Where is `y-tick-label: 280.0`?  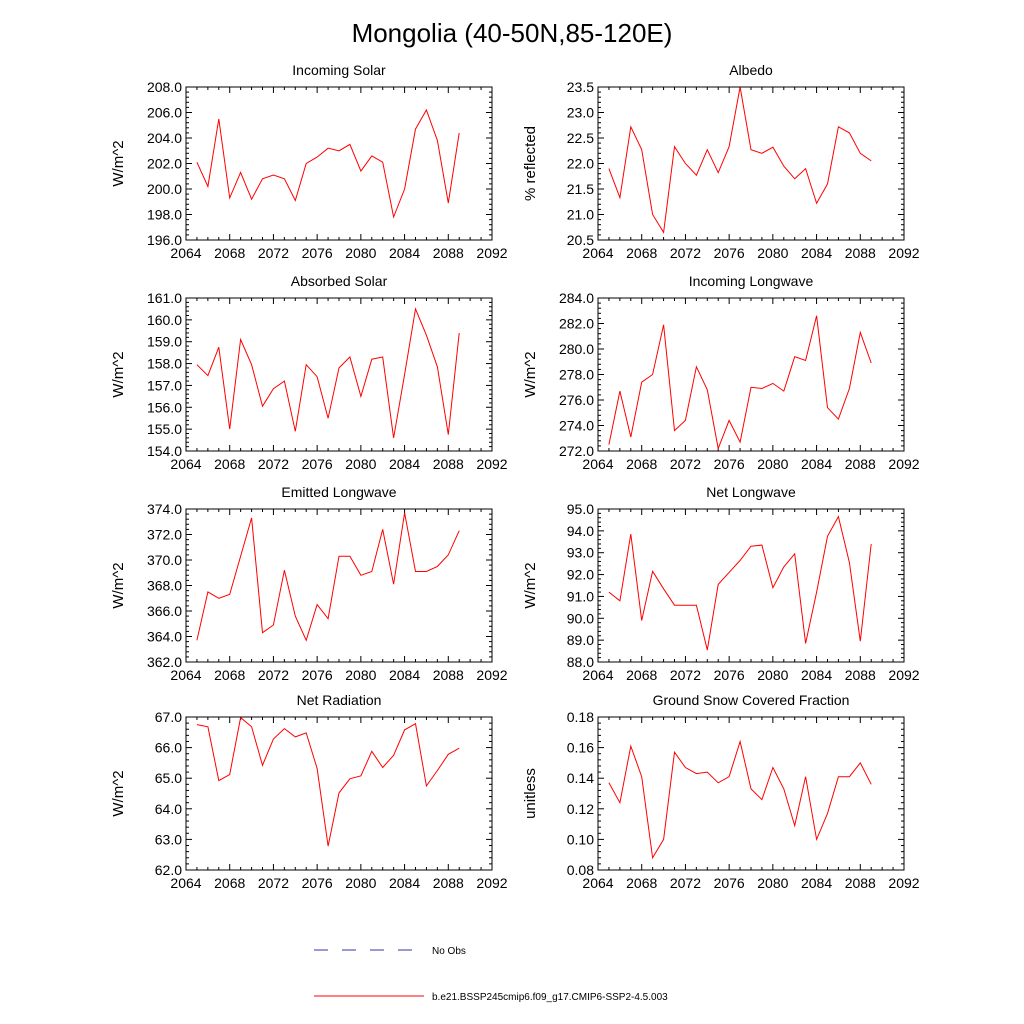
y-tick-label: 280.0 is located at coordinates (576, 349).